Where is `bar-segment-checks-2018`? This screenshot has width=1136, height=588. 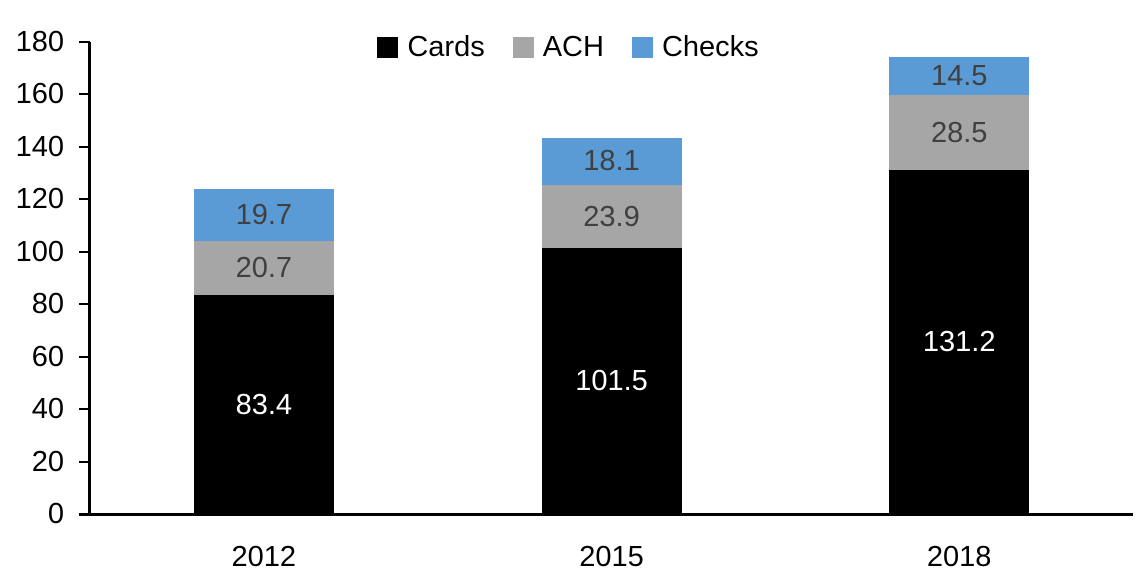 bar-segment-checks-2018 is located at coordinates (959, 76).